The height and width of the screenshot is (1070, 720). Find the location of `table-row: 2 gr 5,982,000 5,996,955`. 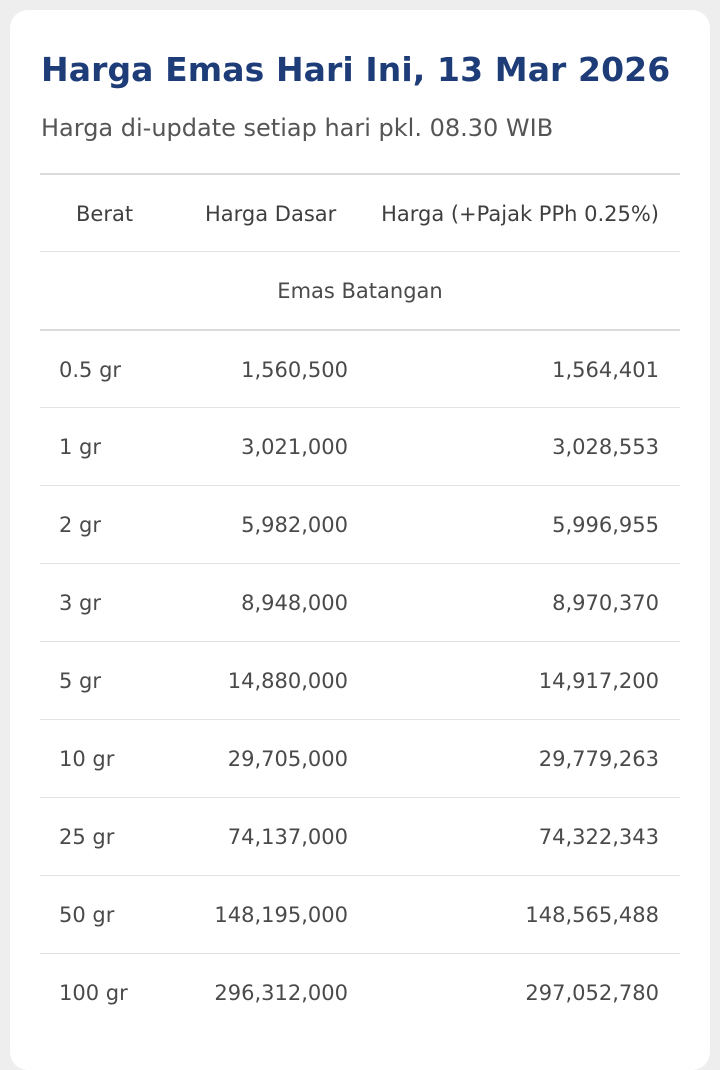

table-row: 2 gr 5,982,000 5,996,955 is located at coordinates (360, 524).